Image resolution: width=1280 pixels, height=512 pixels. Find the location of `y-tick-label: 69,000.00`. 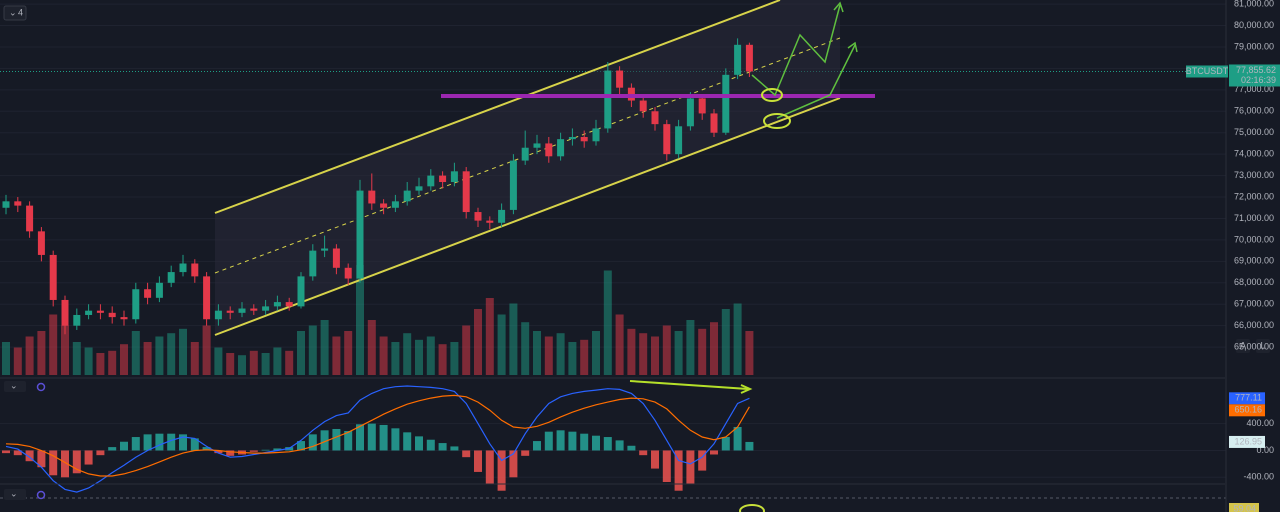

y-tick-label: 69,000.00 is located at coordinates (1254, 261).